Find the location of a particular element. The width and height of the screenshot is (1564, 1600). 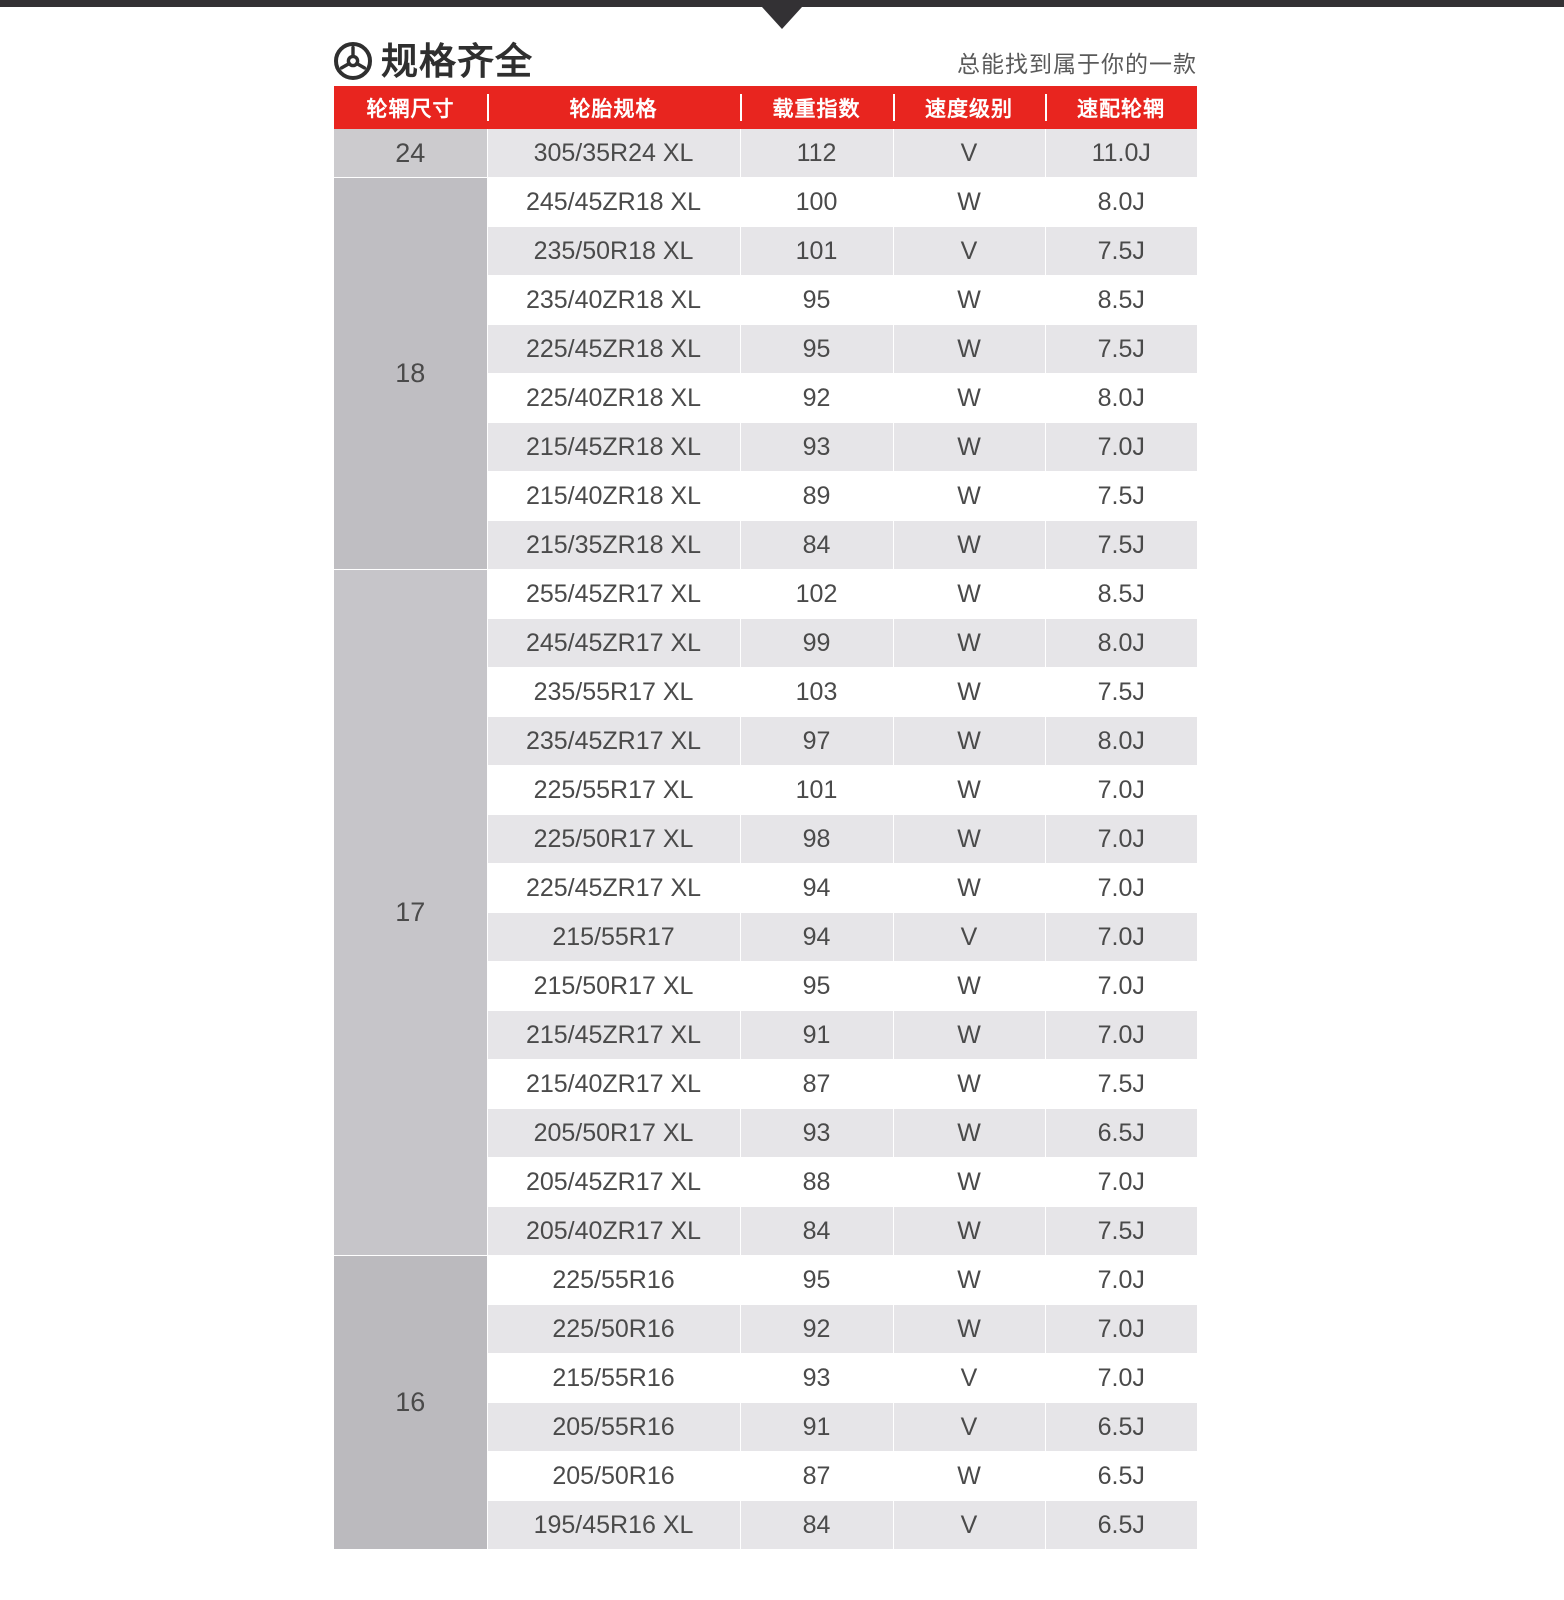

table-row: 215/45ZR18 XL 93 W 7.0J is located at coordinates (765, 447).